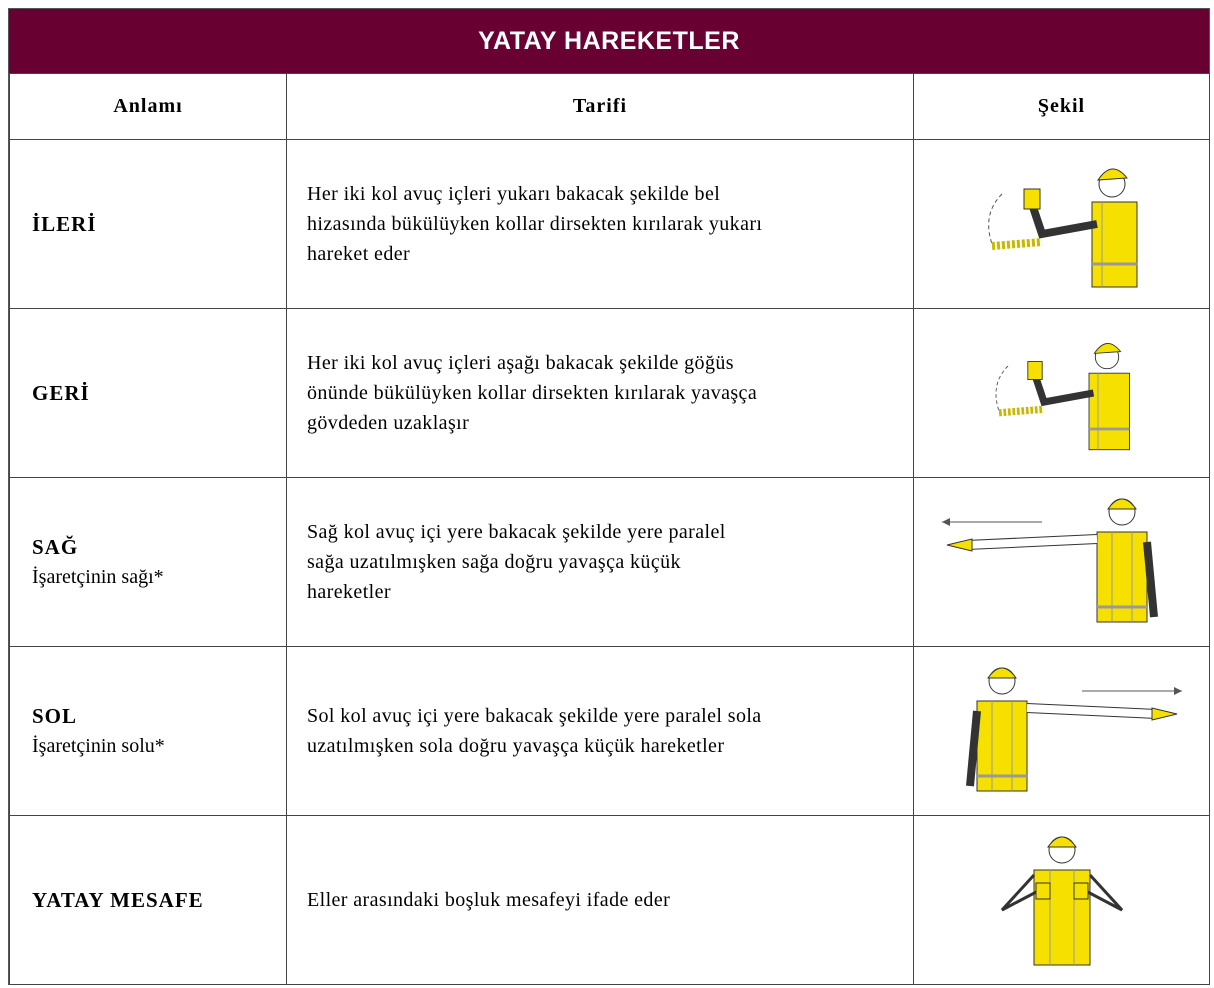 The image size is (1214, 988). What do you see at coordinates (55, 716) in the screenshot?
I see `meaning: SOL` at bounding box center [55, 716].